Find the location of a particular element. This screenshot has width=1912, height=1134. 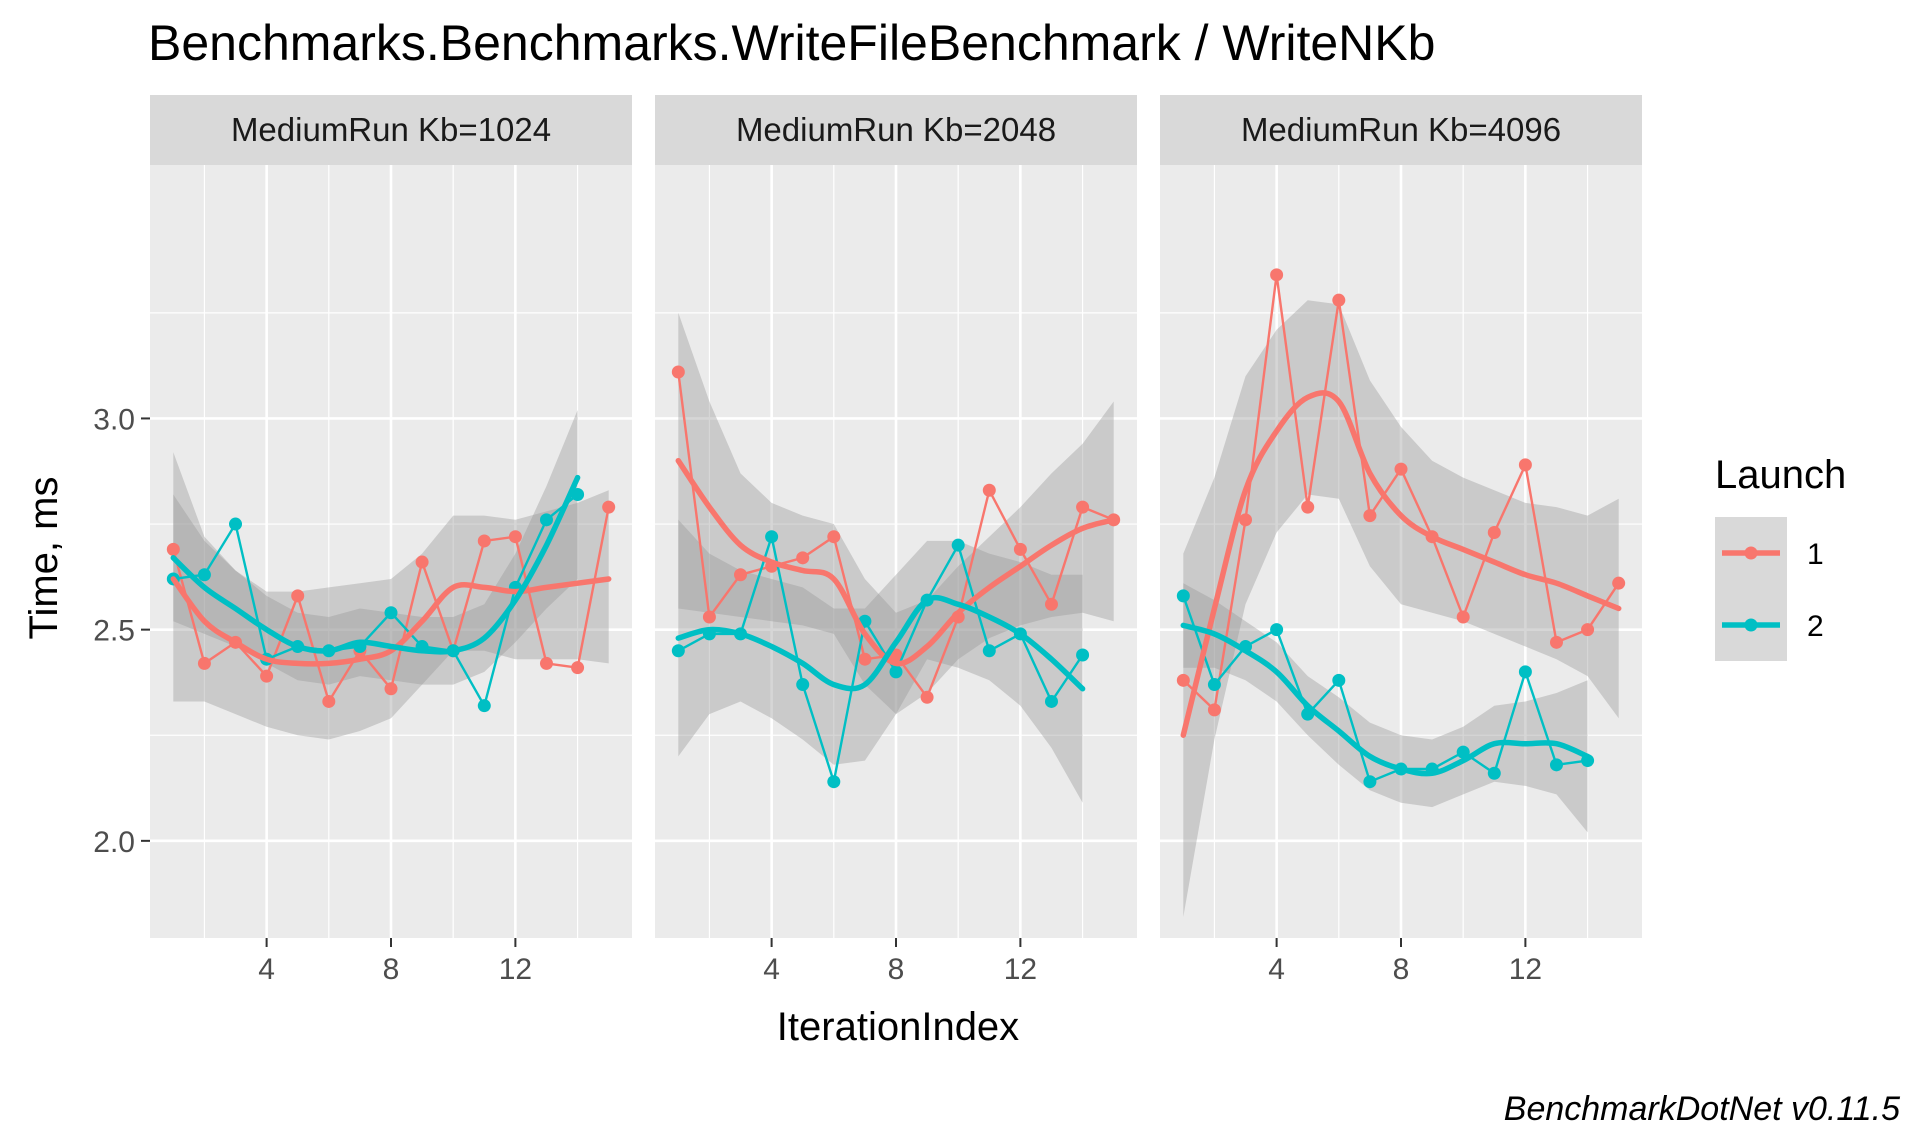

legend-key: 1 is located at coordinates (1769, 553).